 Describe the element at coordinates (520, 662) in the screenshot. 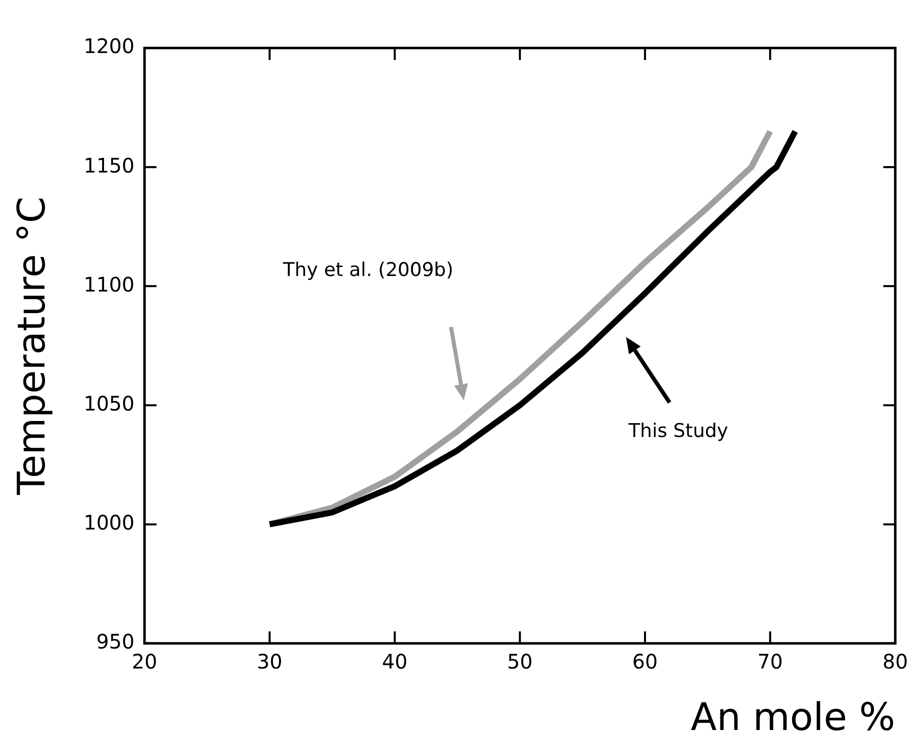

I see `x-tick-label: 50` at that location.